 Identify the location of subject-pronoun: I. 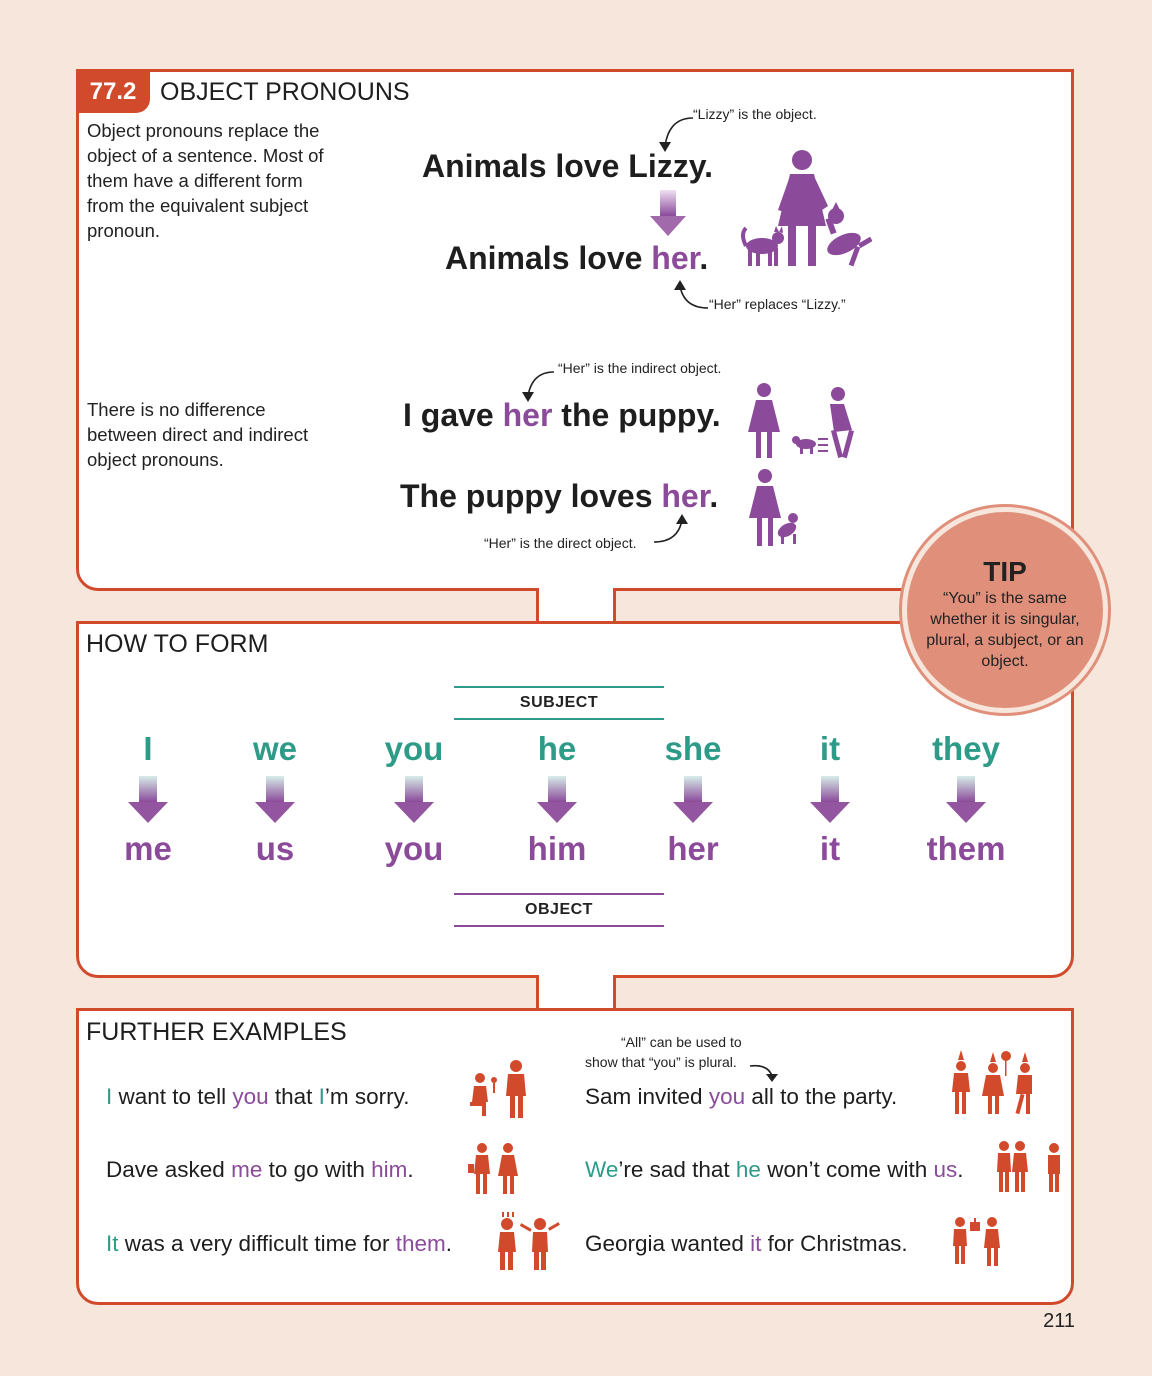
(148, 748).